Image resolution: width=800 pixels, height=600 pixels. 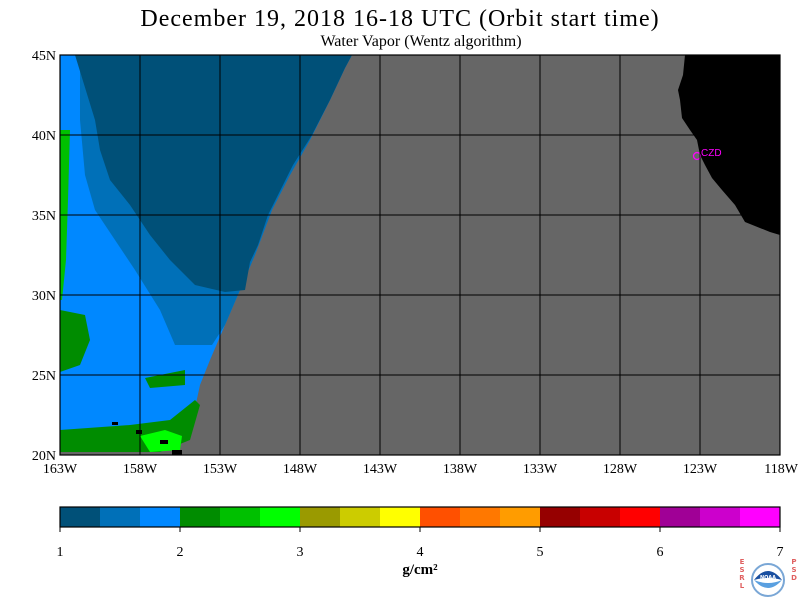 What do you see at coordinates (729, 145) in the screenshot?
I see `land-north-america` at bounding box center [729, 145].